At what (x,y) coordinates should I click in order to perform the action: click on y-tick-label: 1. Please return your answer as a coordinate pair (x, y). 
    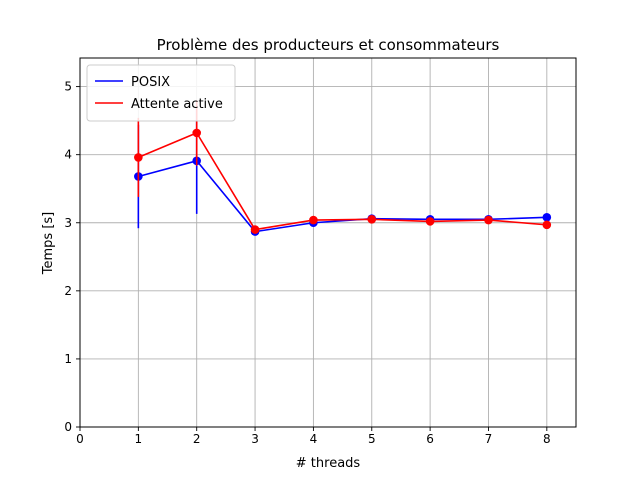
    Looking at the image, I should click on (68, 359).